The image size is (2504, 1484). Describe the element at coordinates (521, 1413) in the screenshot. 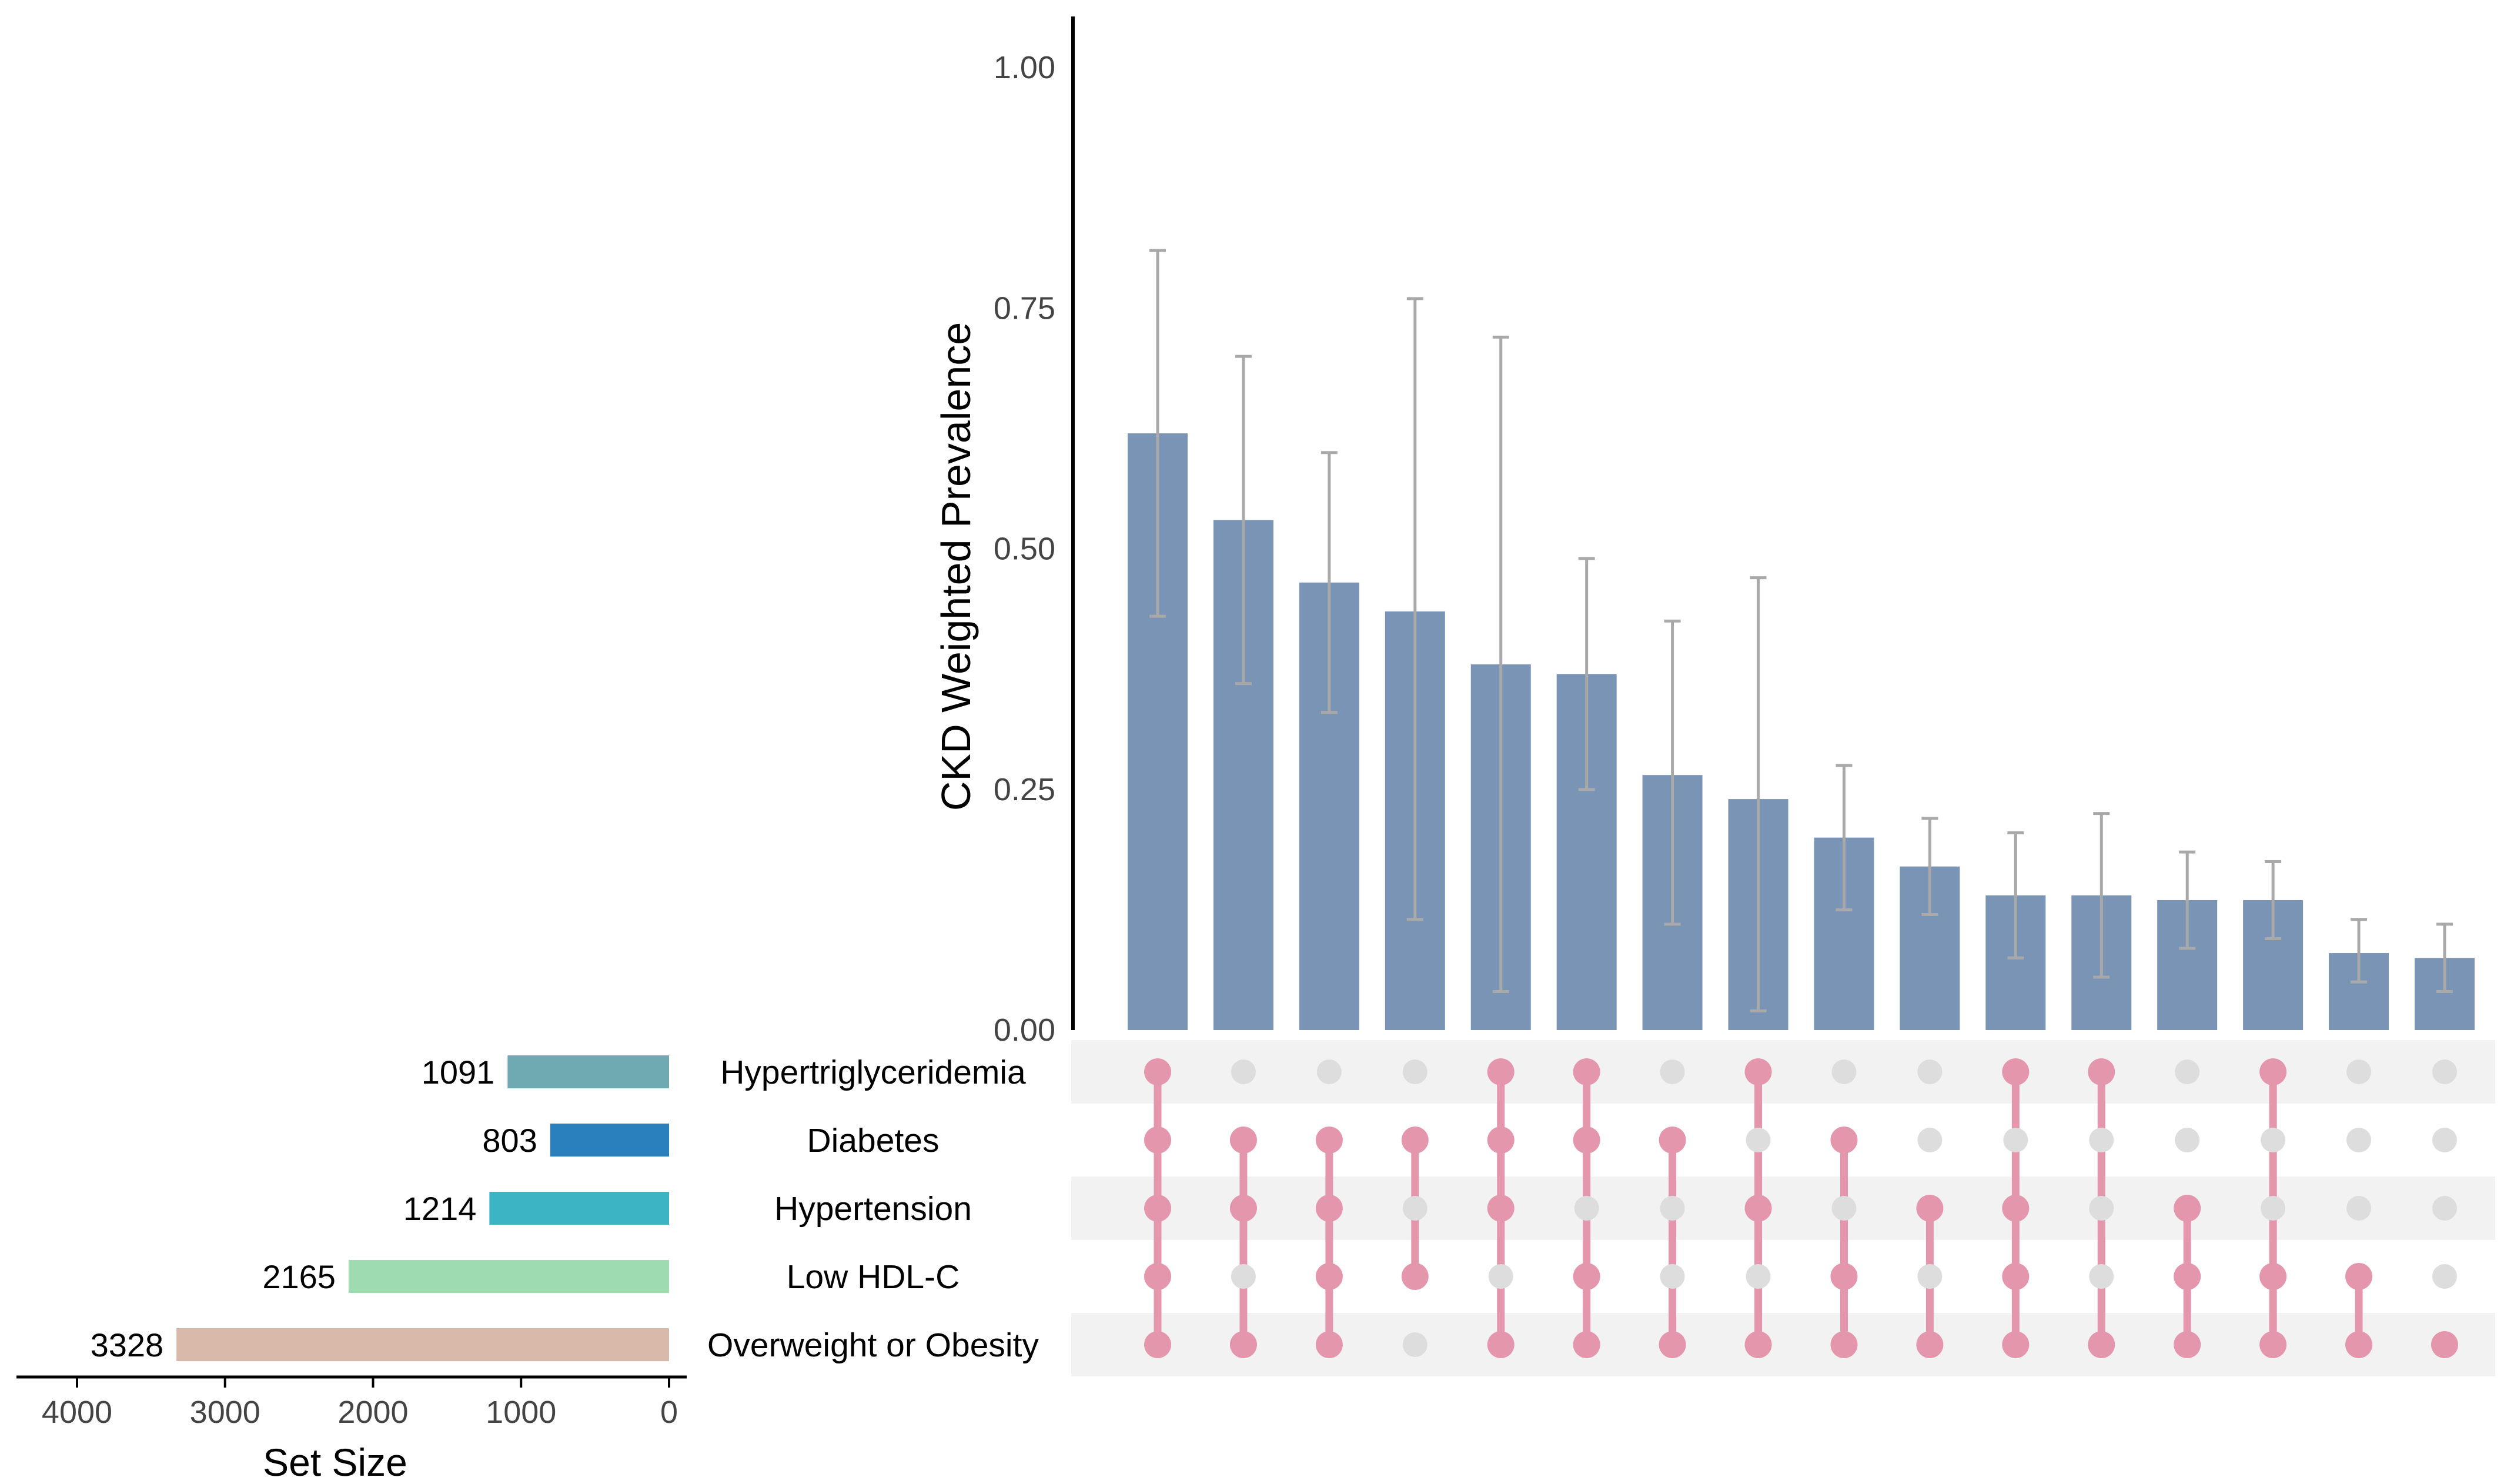

I see `set-size-tick-label: 1000` at that location.